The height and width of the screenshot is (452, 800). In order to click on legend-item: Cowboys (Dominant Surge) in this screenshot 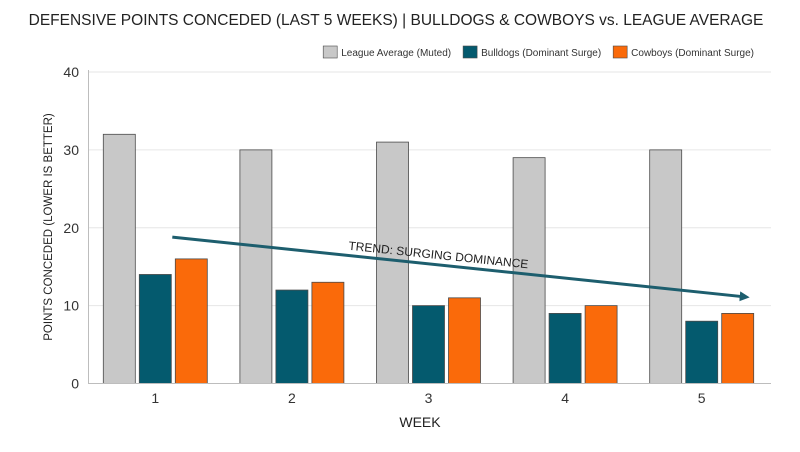, I will do `click(683, 52)`.